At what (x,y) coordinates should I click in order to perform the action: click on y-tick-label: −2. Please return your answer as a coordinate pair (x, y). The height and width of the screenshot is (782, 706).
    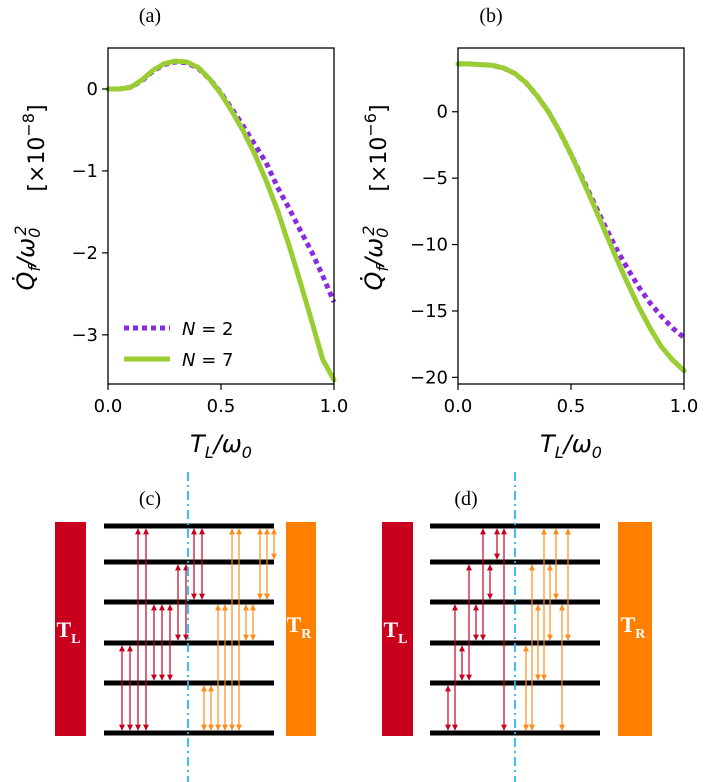
    Looking at the image, I should click on (84, 253).